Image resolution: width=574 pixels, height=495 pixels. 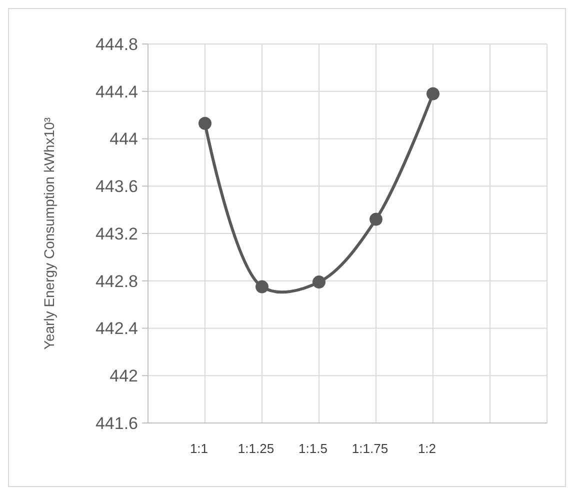 What do you see at coordinates (370, 448) in the screenshot?
I see `x-tick-label: 1:1.75` at bounding box center [370, 448].